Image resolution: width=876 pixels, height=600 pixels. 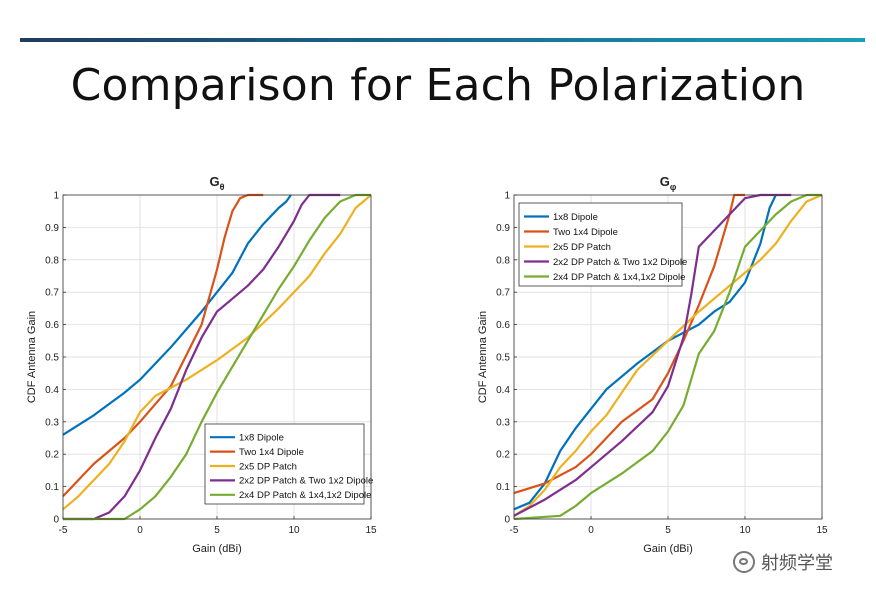 What do you see at coordinates (797, 563) in the screenshot?
I see `watermark-text: 射频学堂` at bounding box center [797, 563].